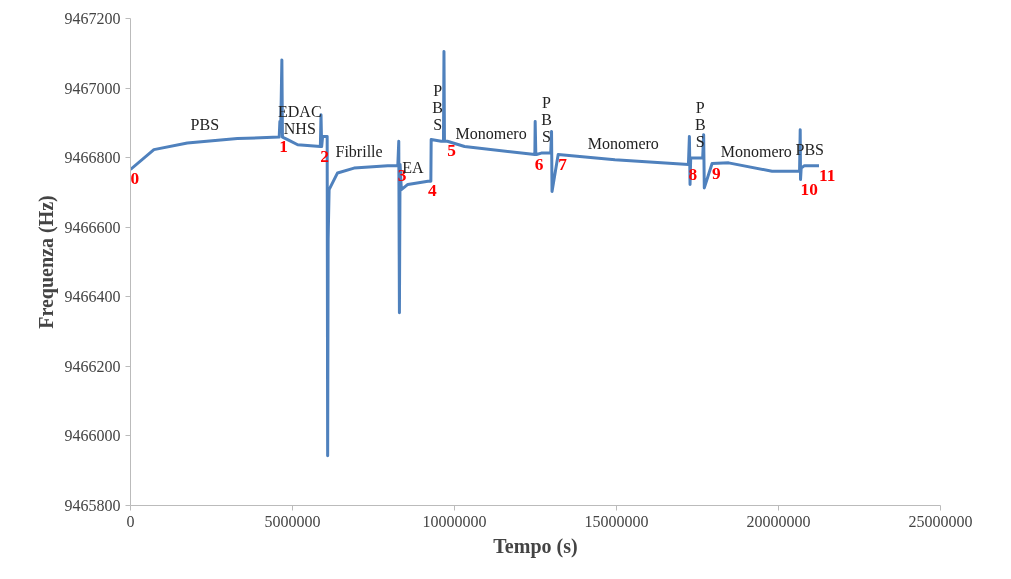 The height and width of the screenshot is (579, 1011). I want to click on x-axis-title: Tempo (s), so click(535, 546).